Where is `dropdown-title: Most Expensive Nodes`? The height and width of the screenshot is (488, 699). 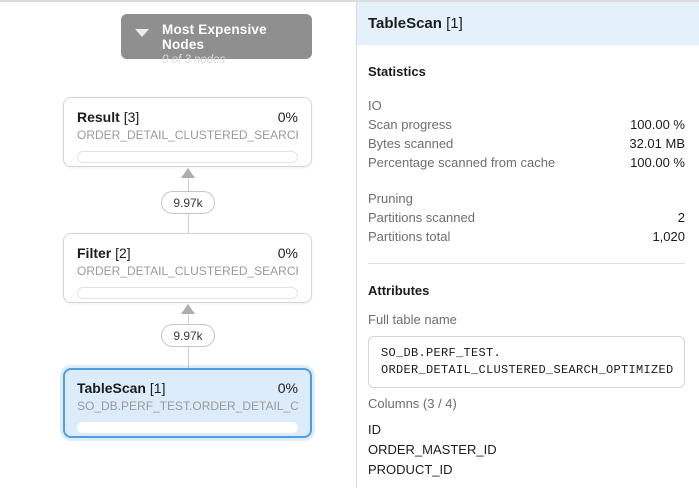
dropdown-title: Most Expensive Nodes is located at coordinates (214, 37).